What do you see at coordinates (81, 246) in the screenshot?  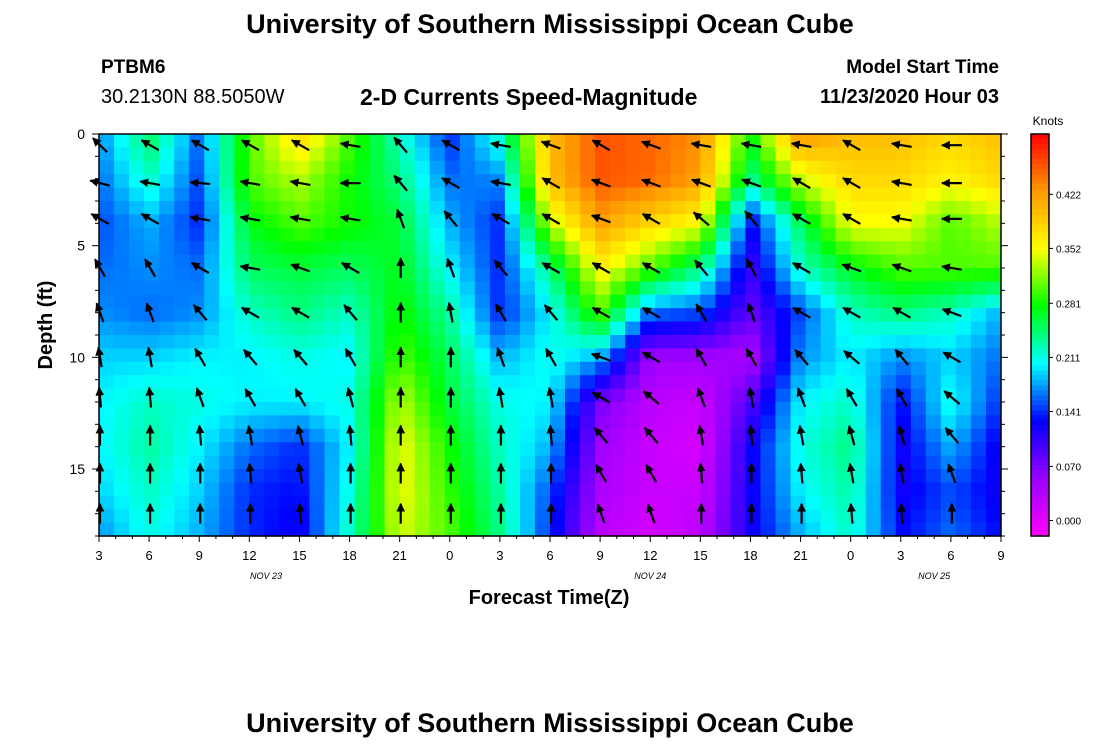 I see `y-tick-label: 5` at bounding box center [81, 246].